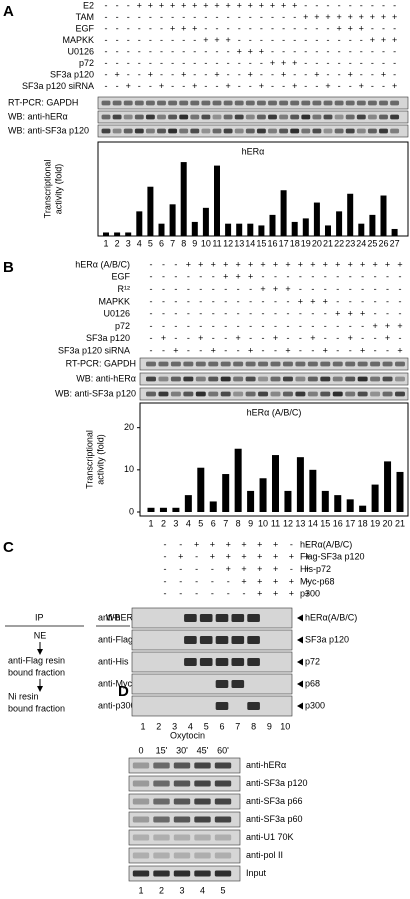 This screenshot has width=410, height=899. Describe the element at coordinates (272, 243) in the screenshot. I see `x-tick-label: 16` at that location.